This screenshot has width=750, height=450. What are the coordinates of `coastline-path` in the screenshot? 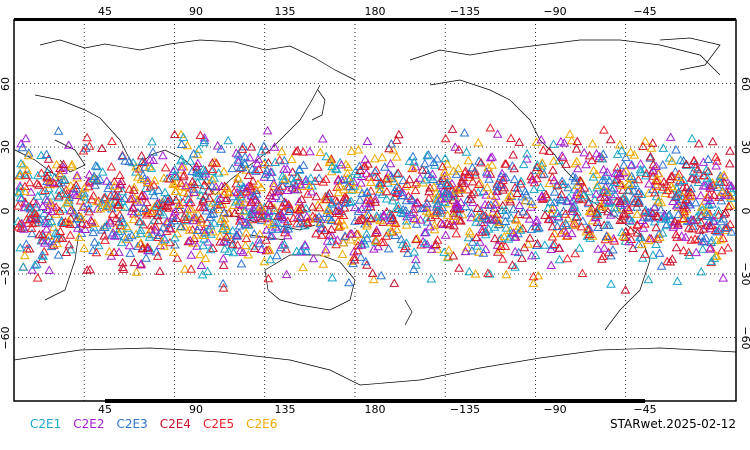 It's located at (690, 54).